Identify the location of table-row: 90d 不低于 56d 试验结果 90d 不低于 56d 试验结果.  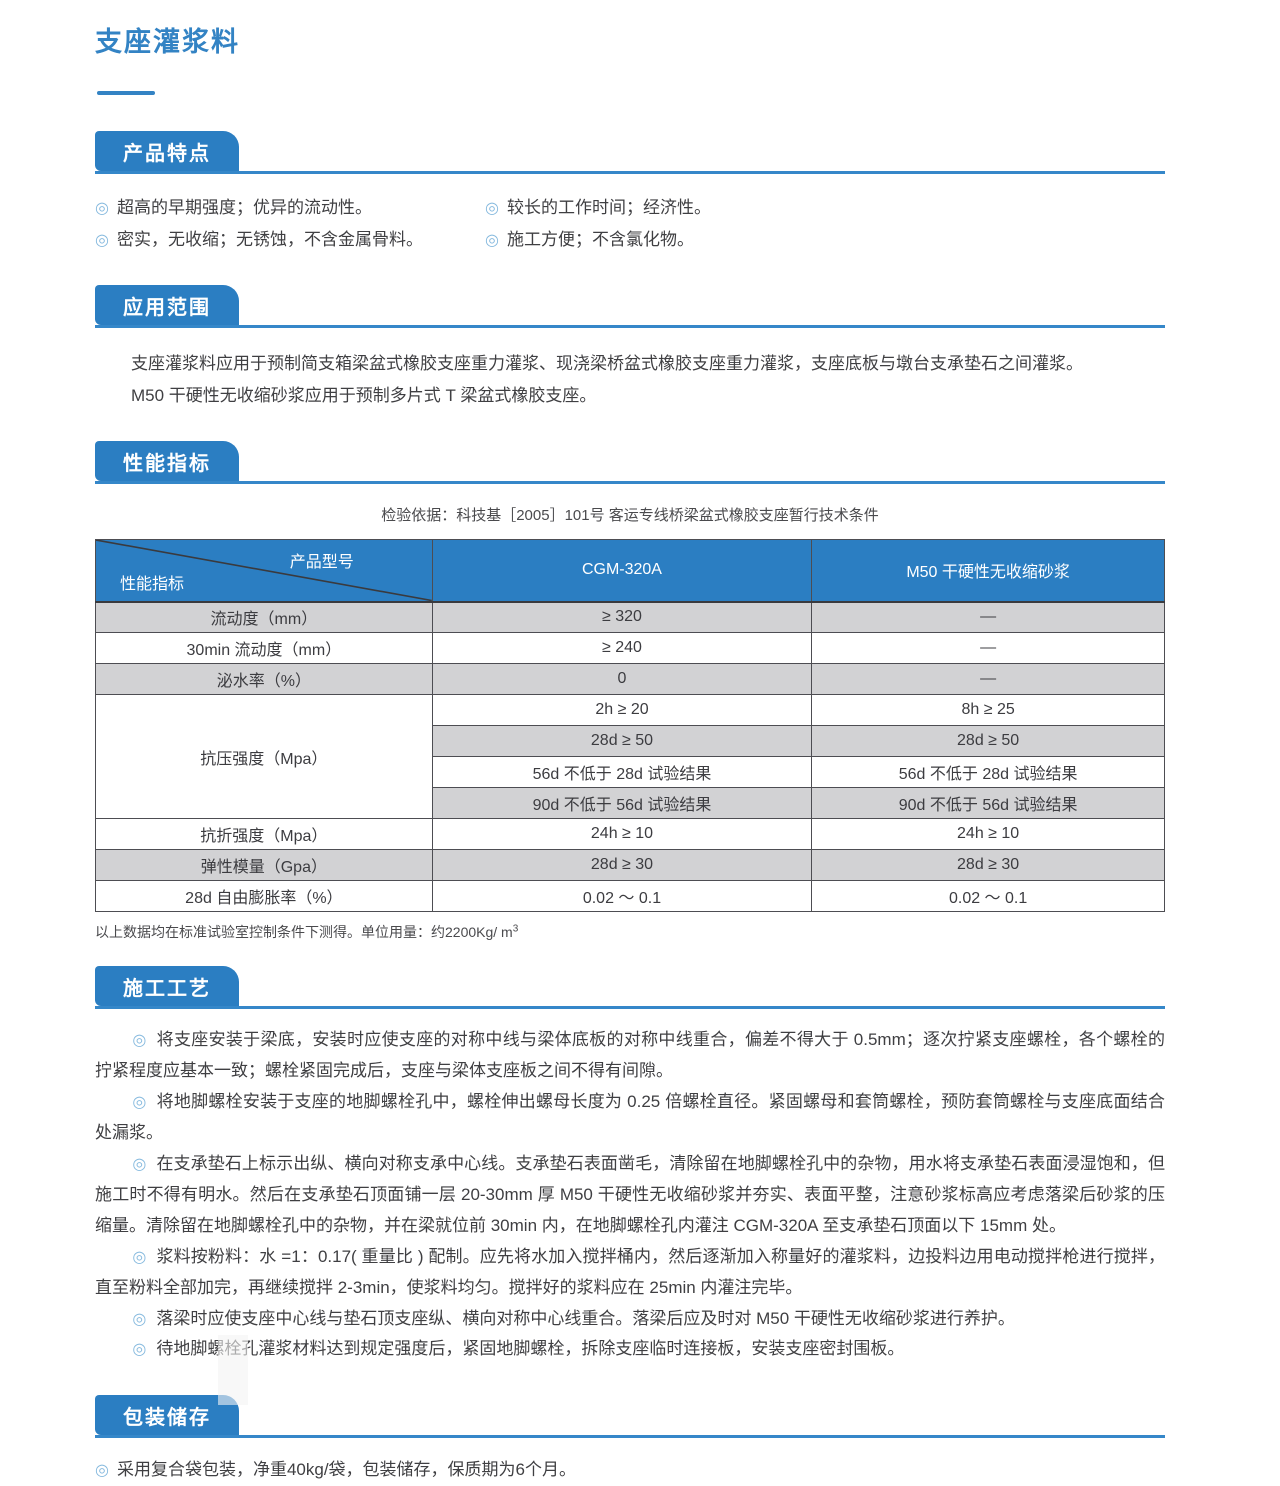
(630, 803).